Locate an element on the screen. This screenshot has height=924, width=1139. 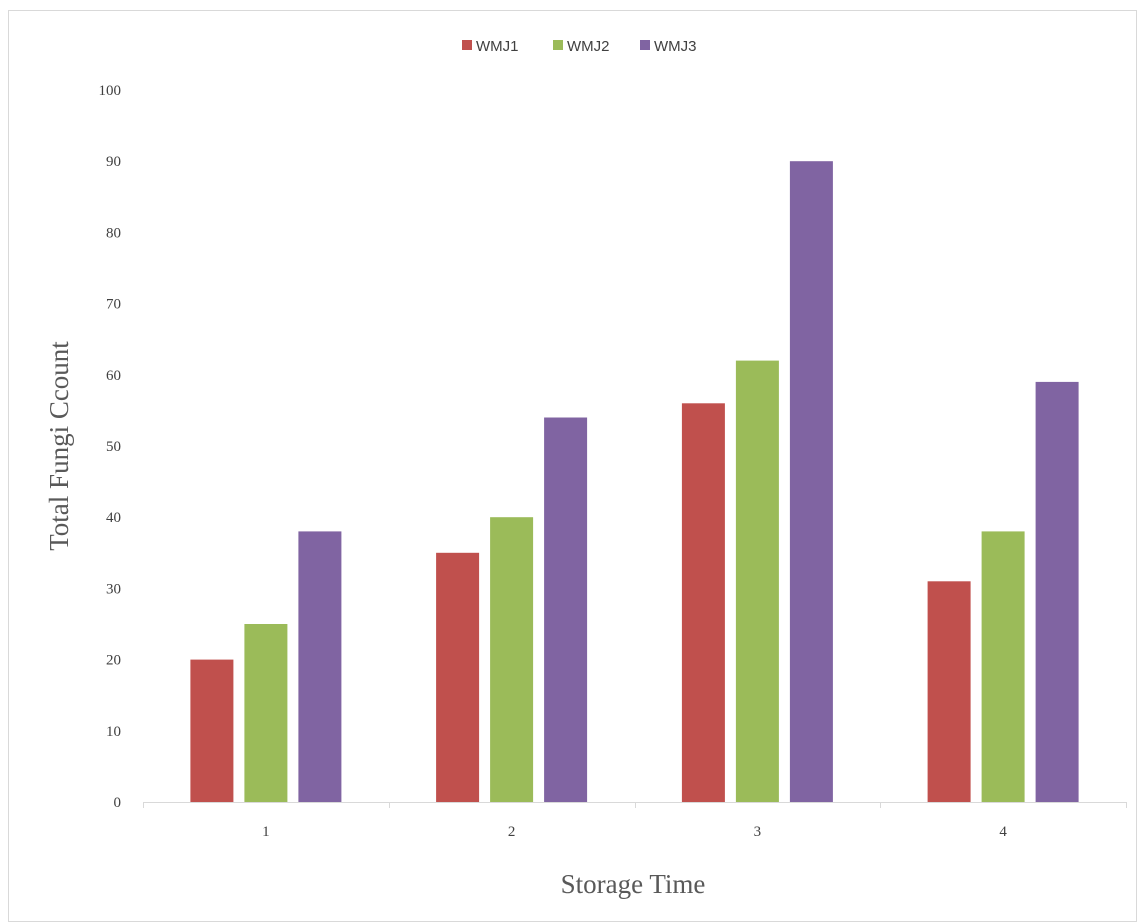
y-tick-label: 10 is located at coordinates (113, 732).